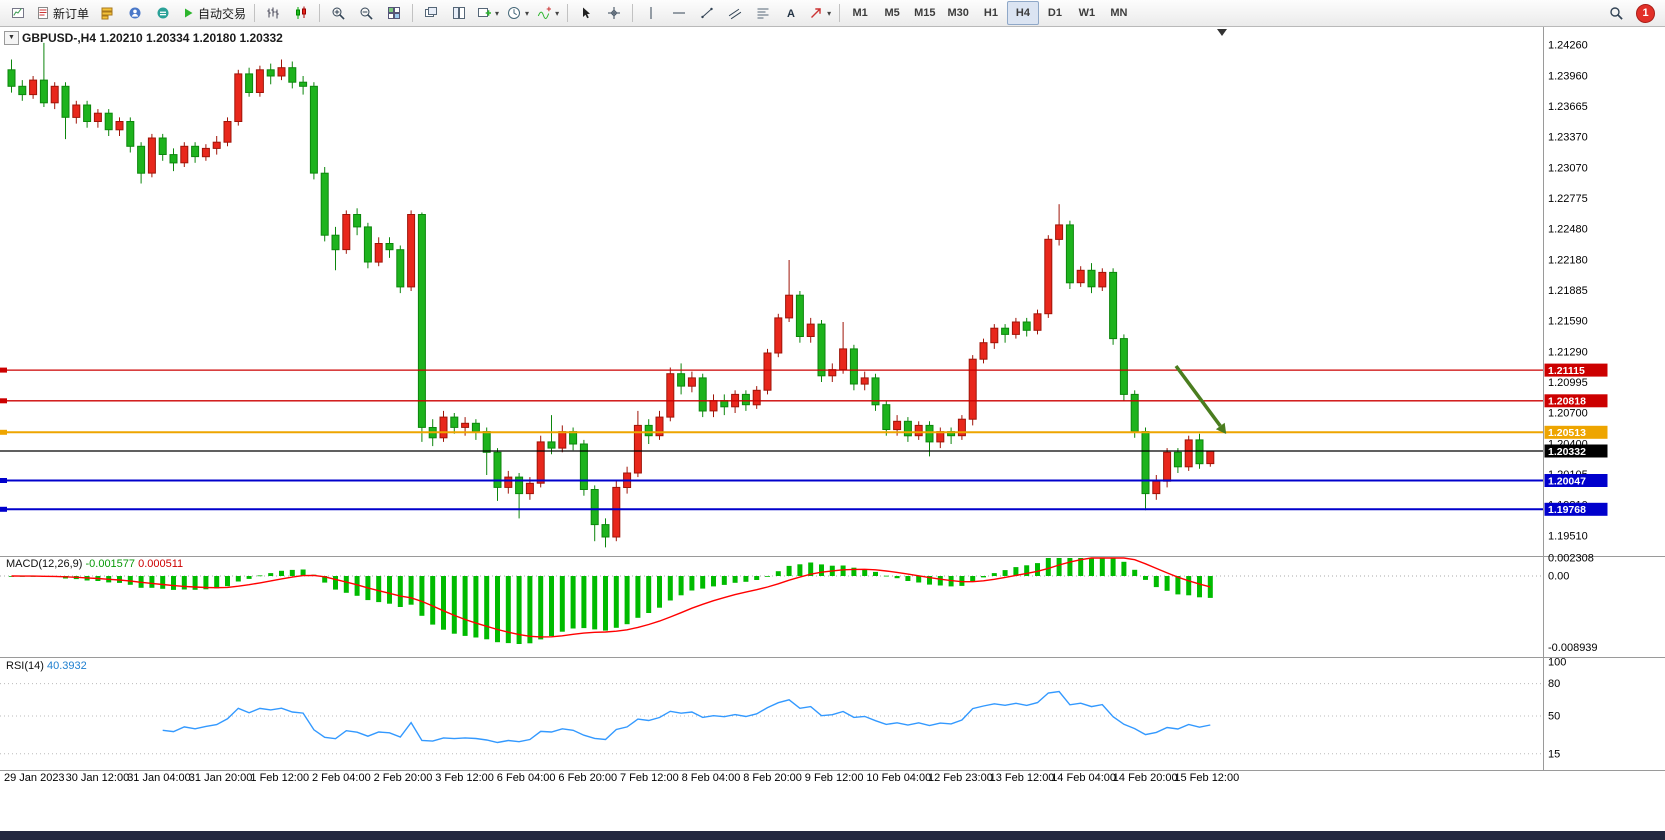 Image resolution: width=1665 pixels, height=840 pixels. What do you see at coordinates (107, 13) in the screenshot?
I see `market-watch-button` at bounding box center [107, 13].